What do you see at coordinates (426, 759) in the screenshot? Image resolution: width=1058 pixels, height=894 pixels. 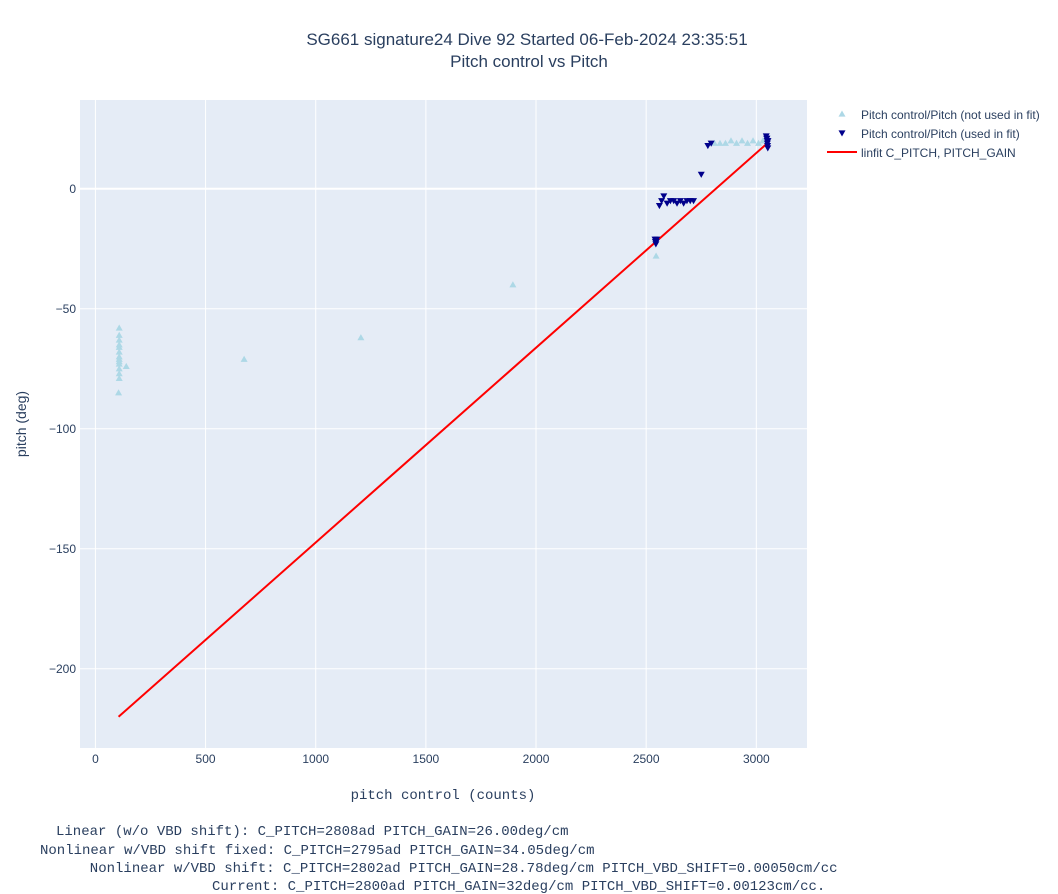 I see `x-tick-label: 1500` at bounding box center [426, 759].